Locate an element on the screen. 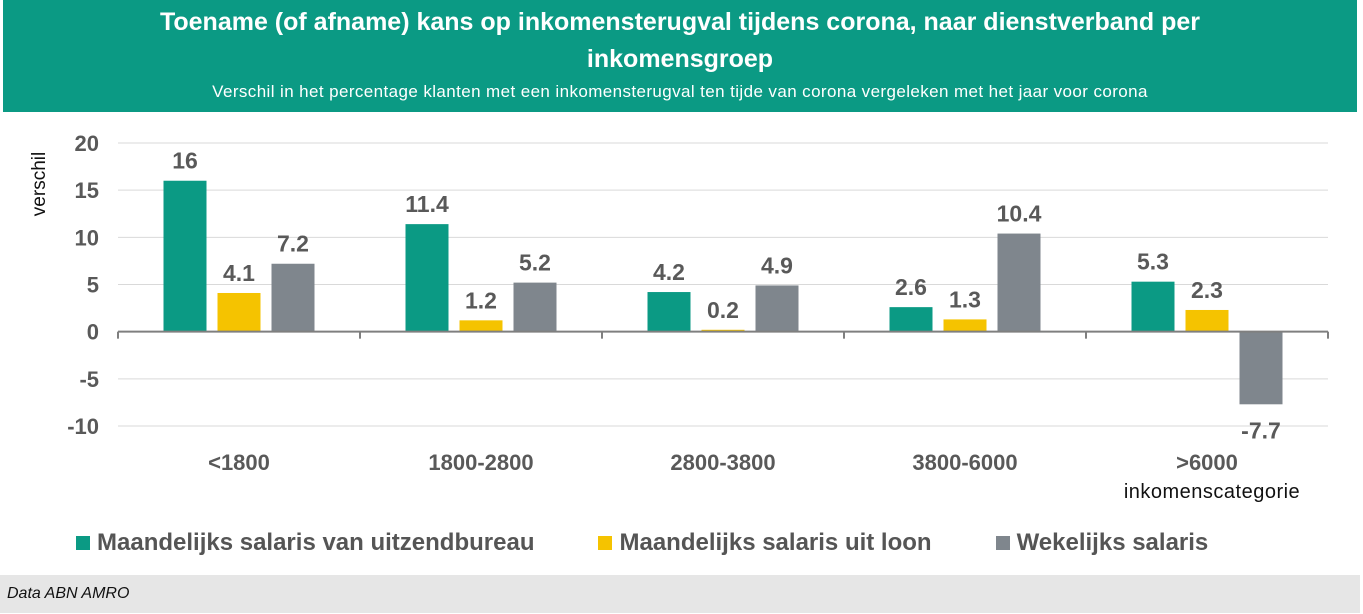 This screenshot has height=614, width=1363. y-tick-label: 0 is located at coordinates (93, 332).